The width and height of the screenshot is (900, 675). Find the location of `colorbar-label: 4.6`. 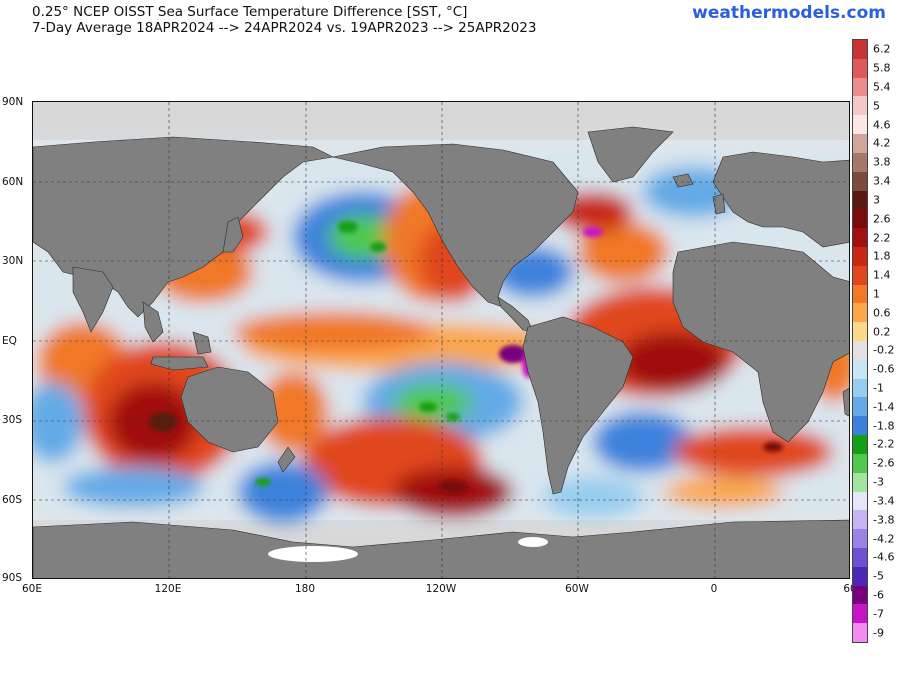

colorbar-label: 4.6 is located at coordinates (882, 125).